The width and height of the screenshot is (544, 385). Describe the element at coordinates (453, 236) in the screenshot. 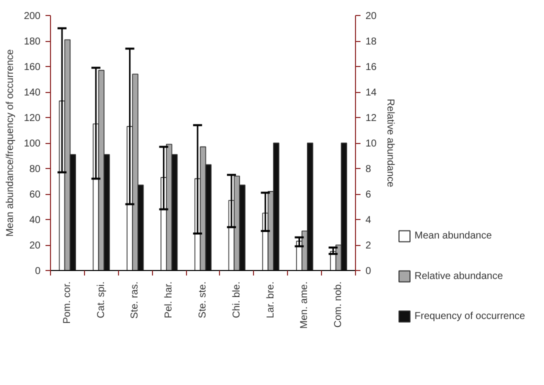

I see `legend-label: Mean abundance` at that location.